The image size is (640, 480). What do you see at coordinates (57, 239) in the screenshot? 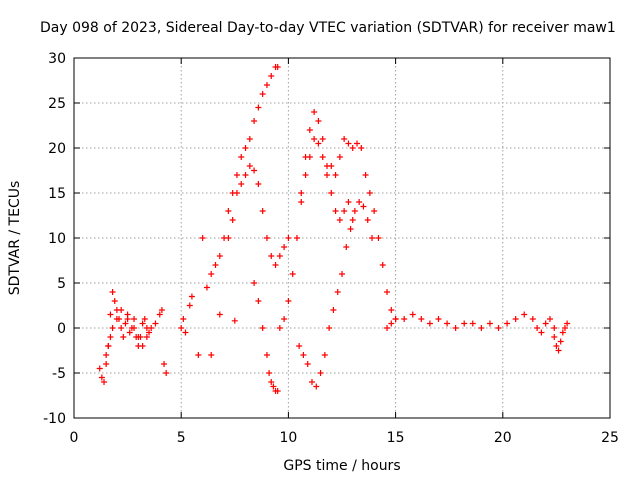
I see `y-tick-label: 10` at bounding box center [57, 239].